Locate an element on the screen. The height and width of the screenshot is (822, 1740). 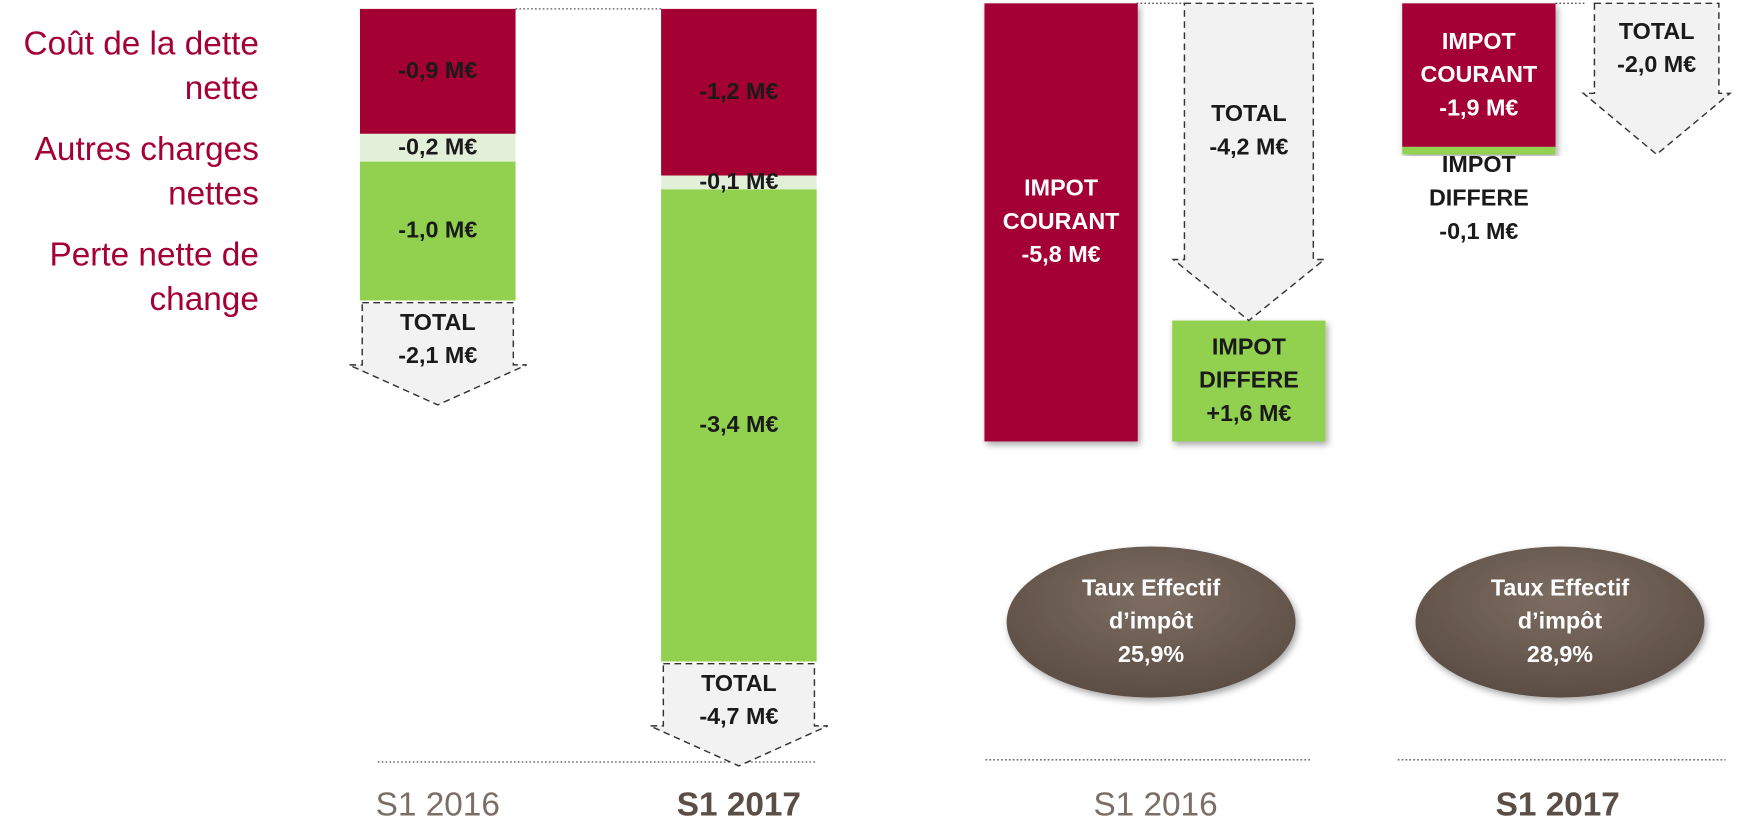
label: TOTAL -4,2 M€ is located at coordinates (1248, 131).